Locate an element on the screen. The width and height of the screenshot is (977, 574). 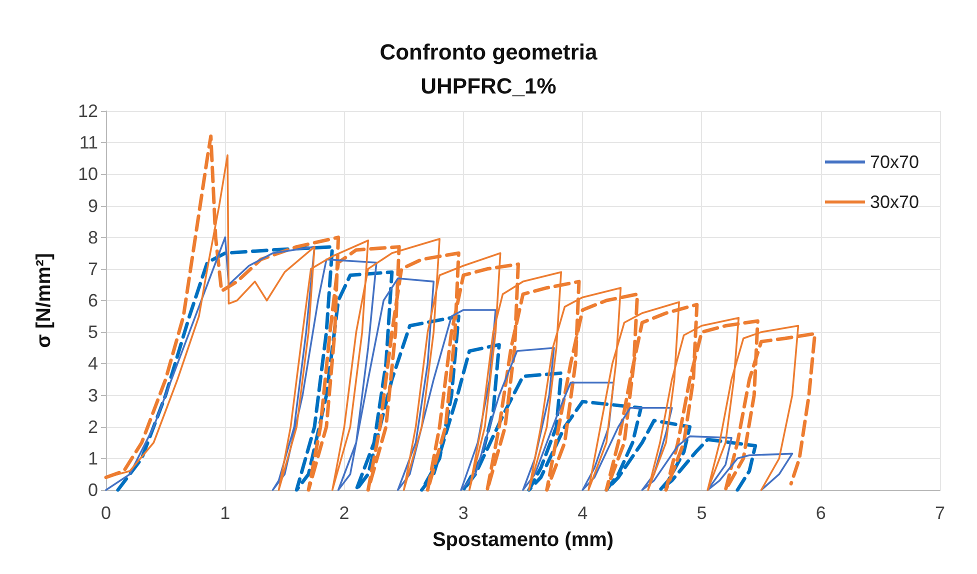
x-tick-label: 5 is located at coordinates (701, 513).